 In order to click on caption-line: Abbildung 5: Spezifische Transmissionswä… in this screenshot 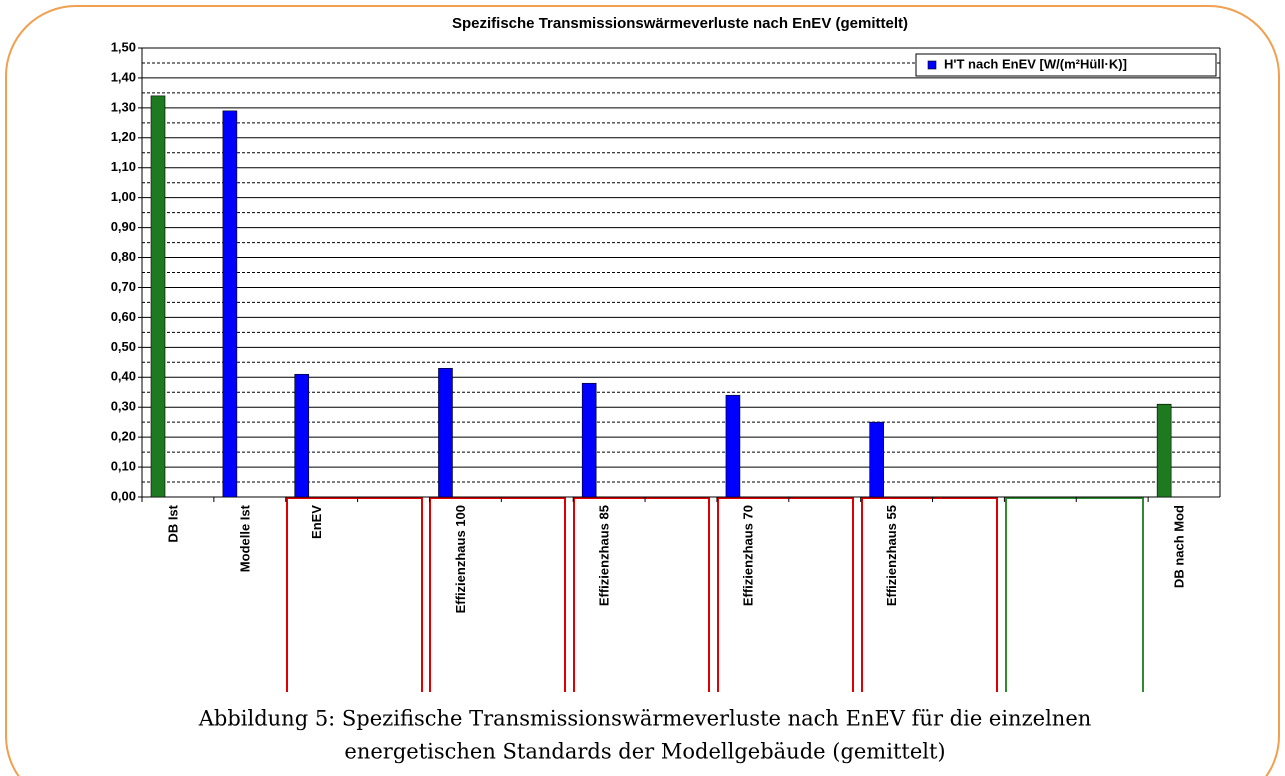, I will do `click(645, 719)`.